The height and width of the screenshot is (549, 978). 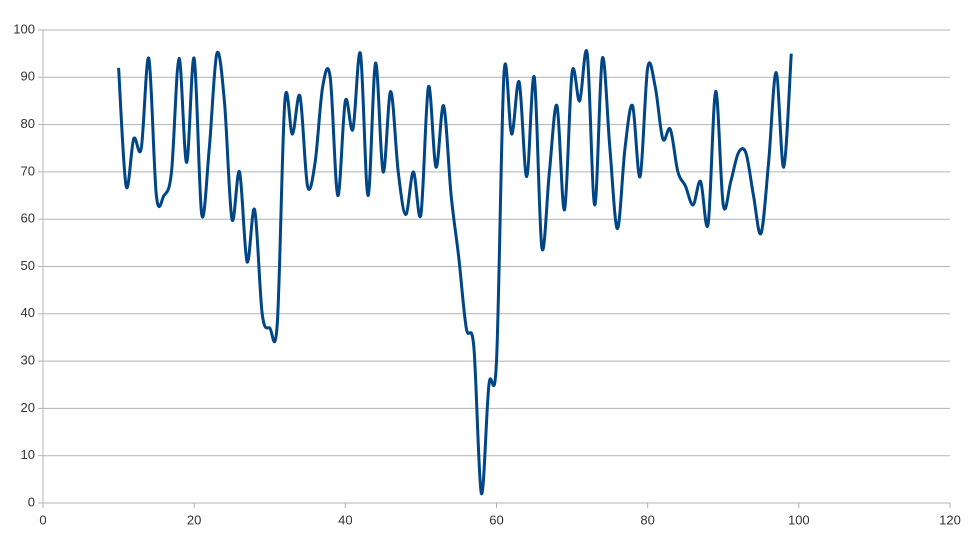 I want to click on y-tick-label: 30, so click(x=28, y=360).